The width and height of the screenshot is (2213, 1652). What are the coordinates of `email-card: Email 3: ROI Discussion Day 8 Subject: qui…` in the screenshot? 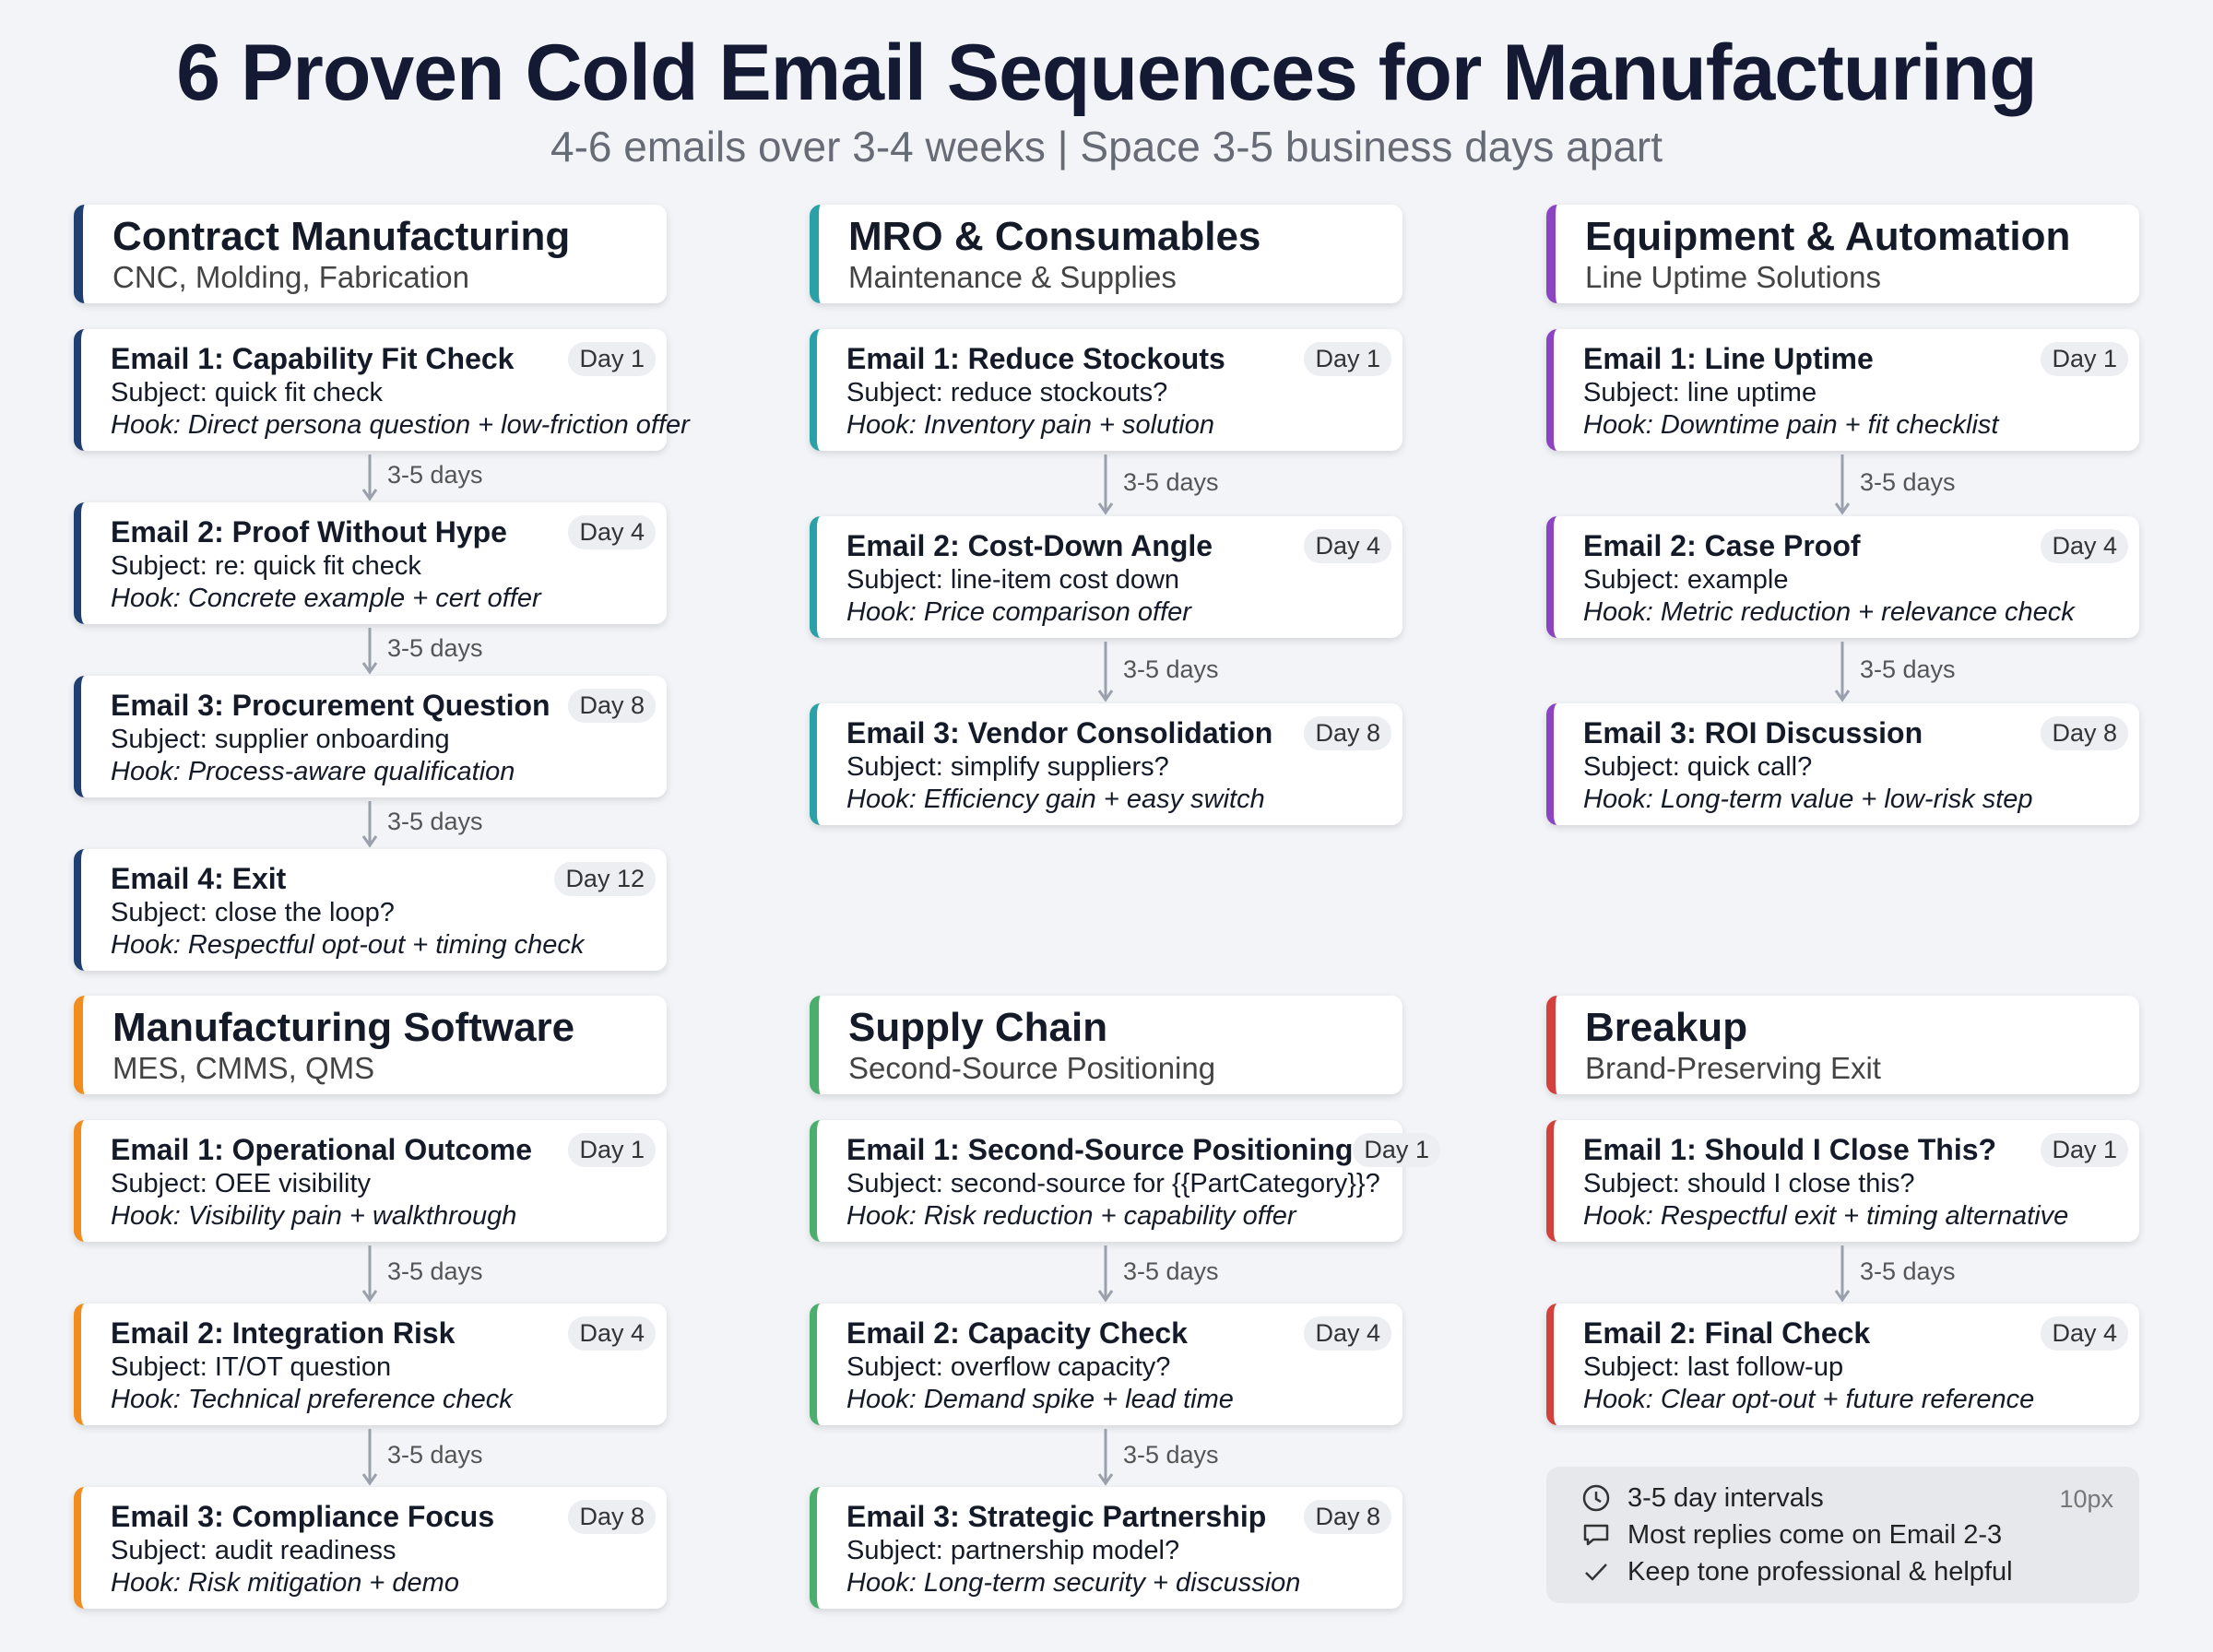 It's located at (1842, 764).